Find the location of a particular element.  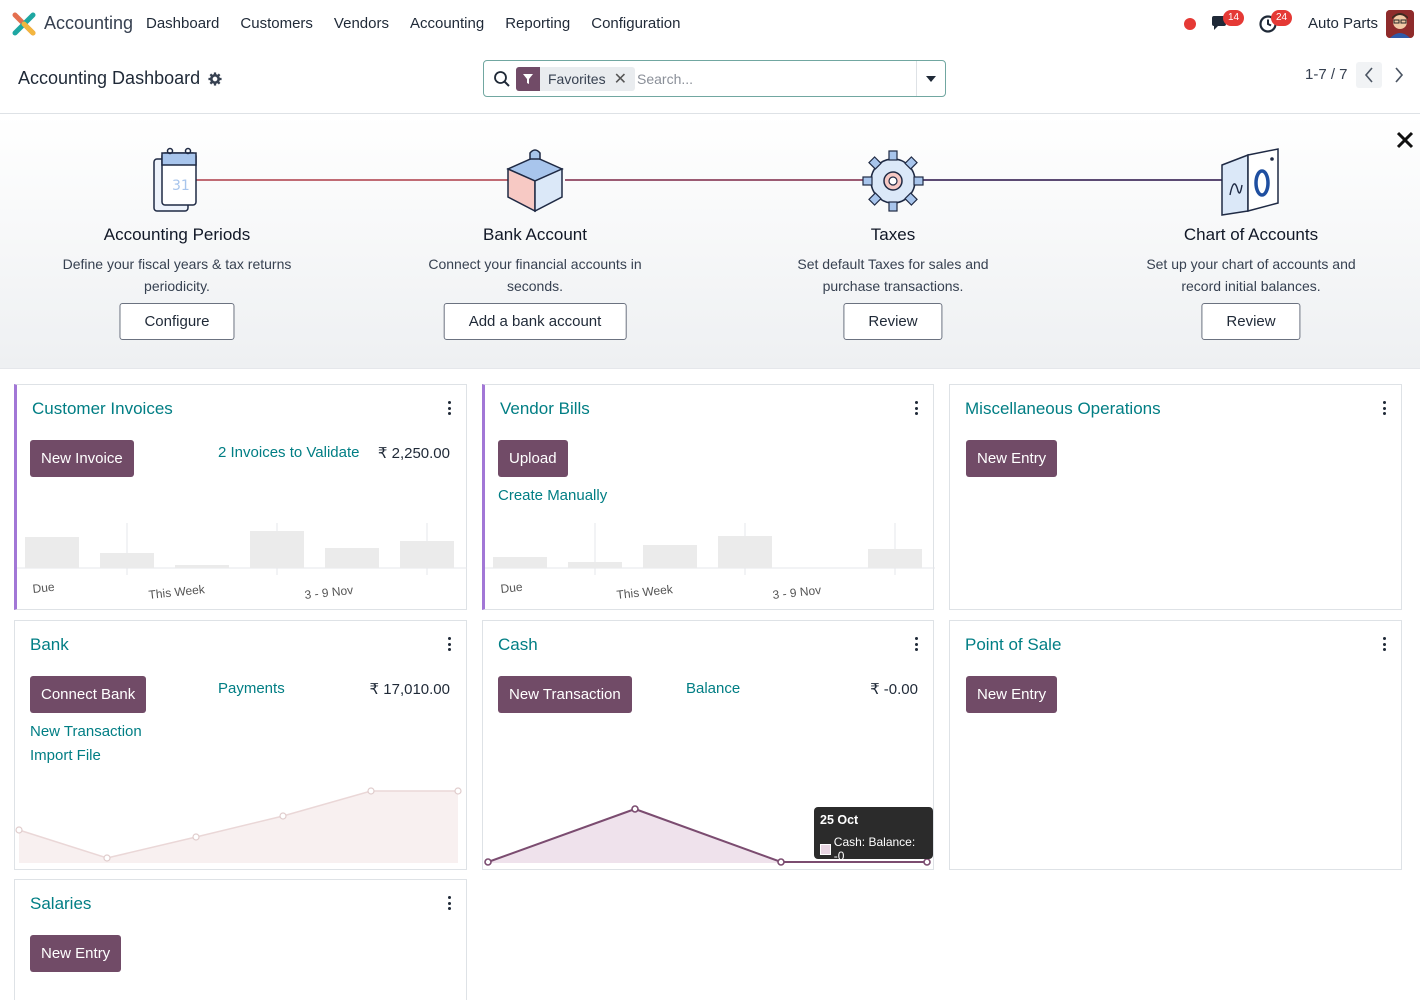

balance-link: Balance is located at coordinates (713, 688).